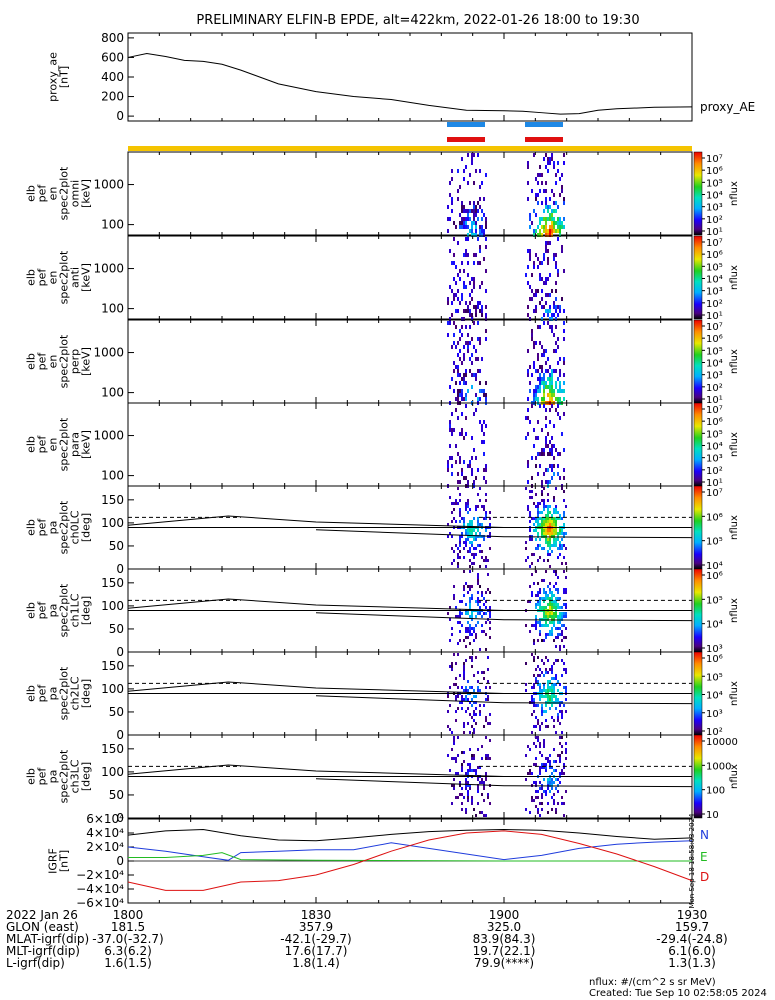  What do you see at coordinates (108, 269) in the screenshot?
I see `y-tick-label: 1000` at bounding box center [108, 269].